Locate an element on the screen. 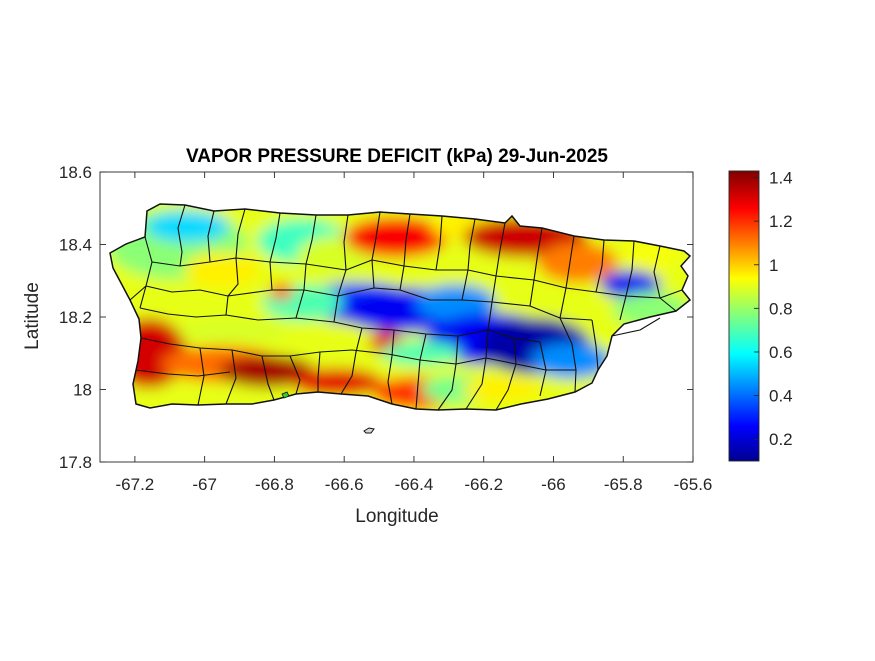  colorbar-tick-label: 1.4 is located at coordinates (781, 178).